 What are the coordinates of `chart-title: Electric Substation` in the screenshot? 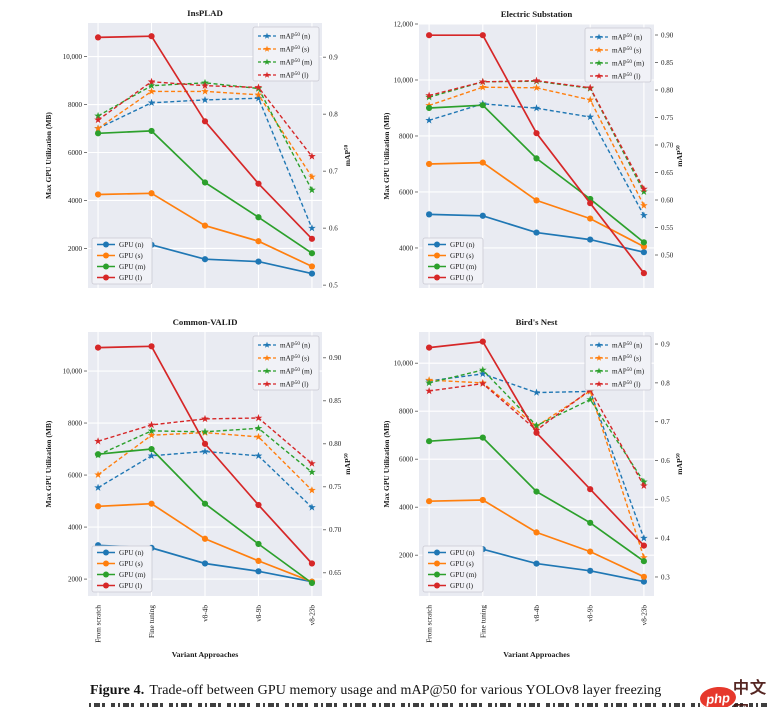 It's located at (537, 14).